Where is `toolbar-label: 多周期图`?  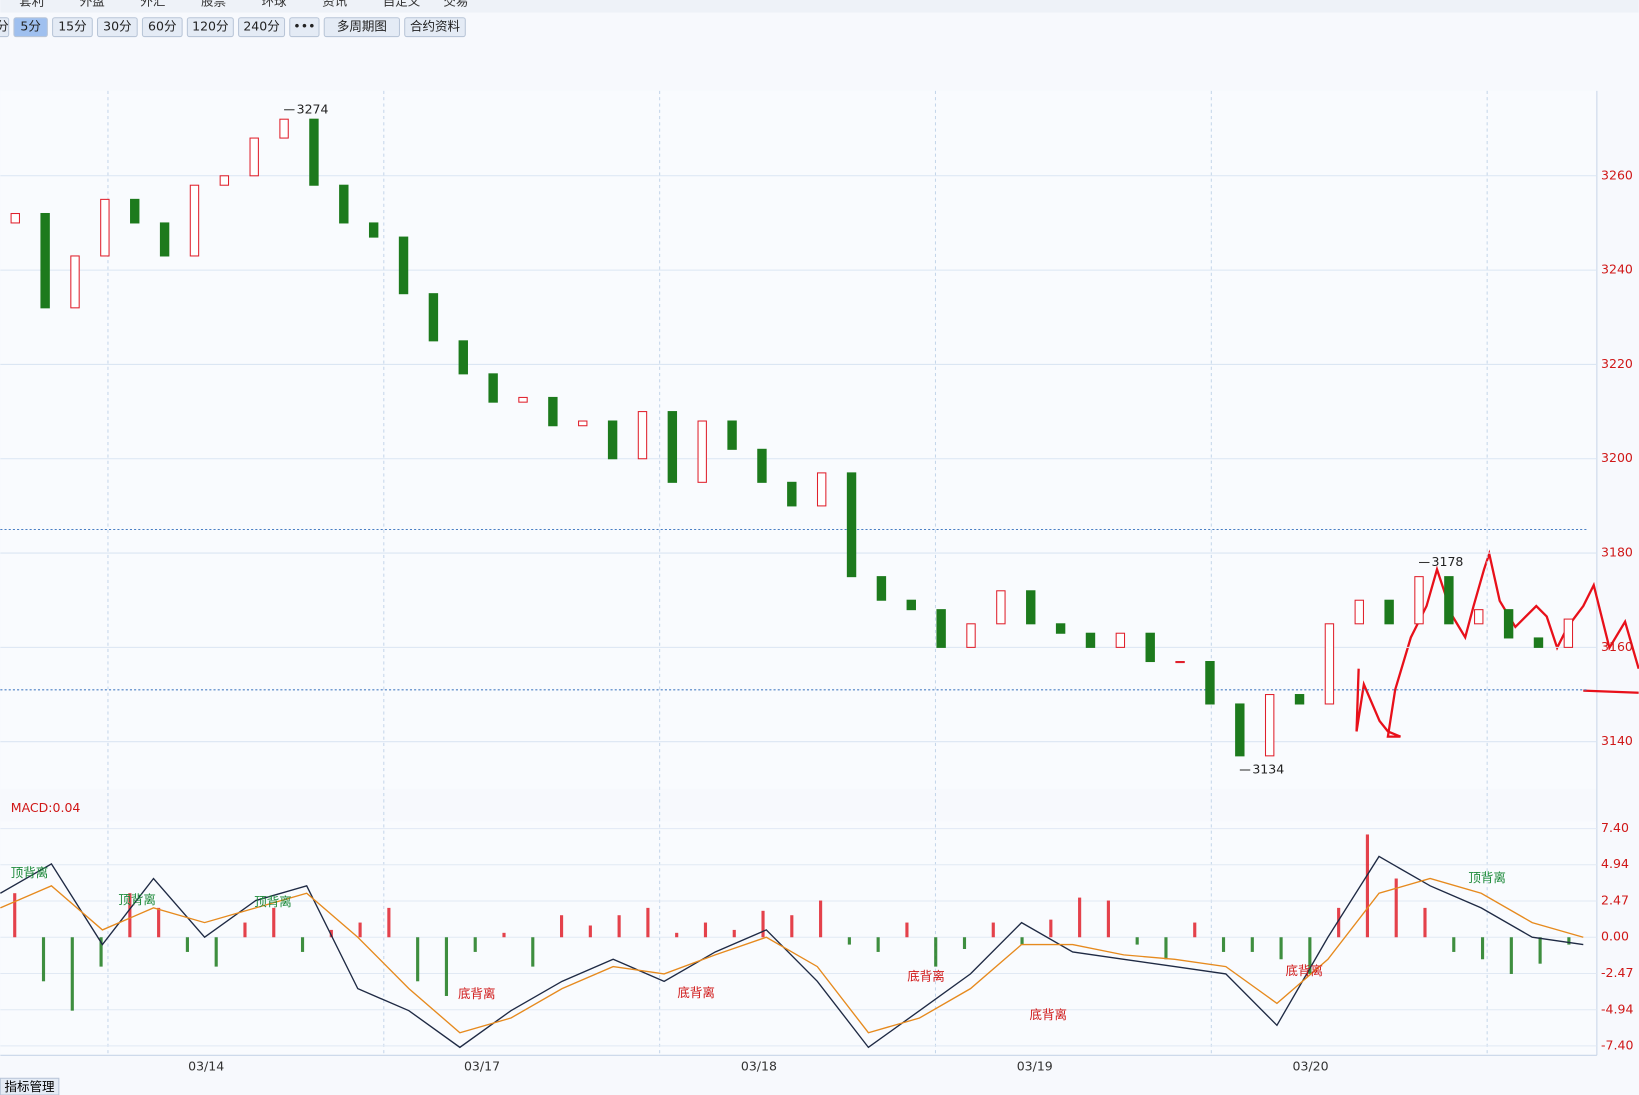 toolbar-label: 多周期图 is located at coordinates (362, 26).